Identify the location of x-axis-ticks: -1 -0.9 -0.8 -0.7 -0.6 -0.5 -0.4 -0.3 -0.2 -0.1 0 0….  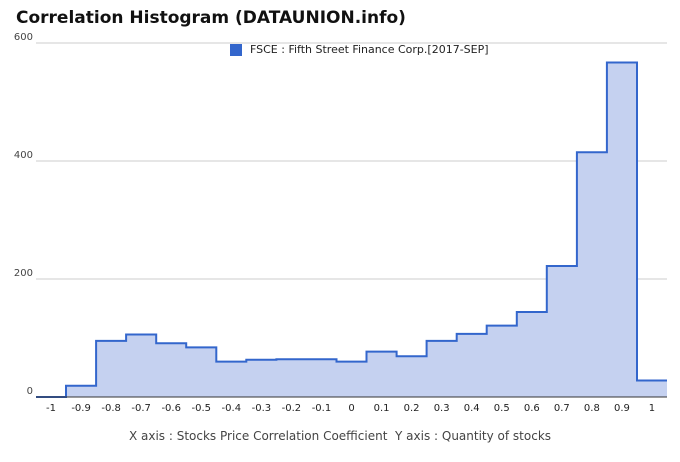
(350, 408).